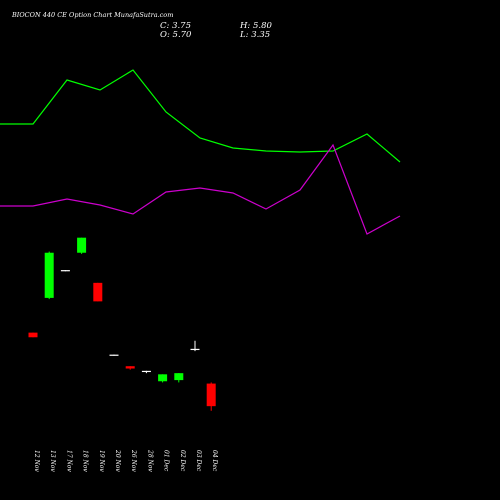  I want to click on x-tick-label: 20 Nov, so click(117, 460).